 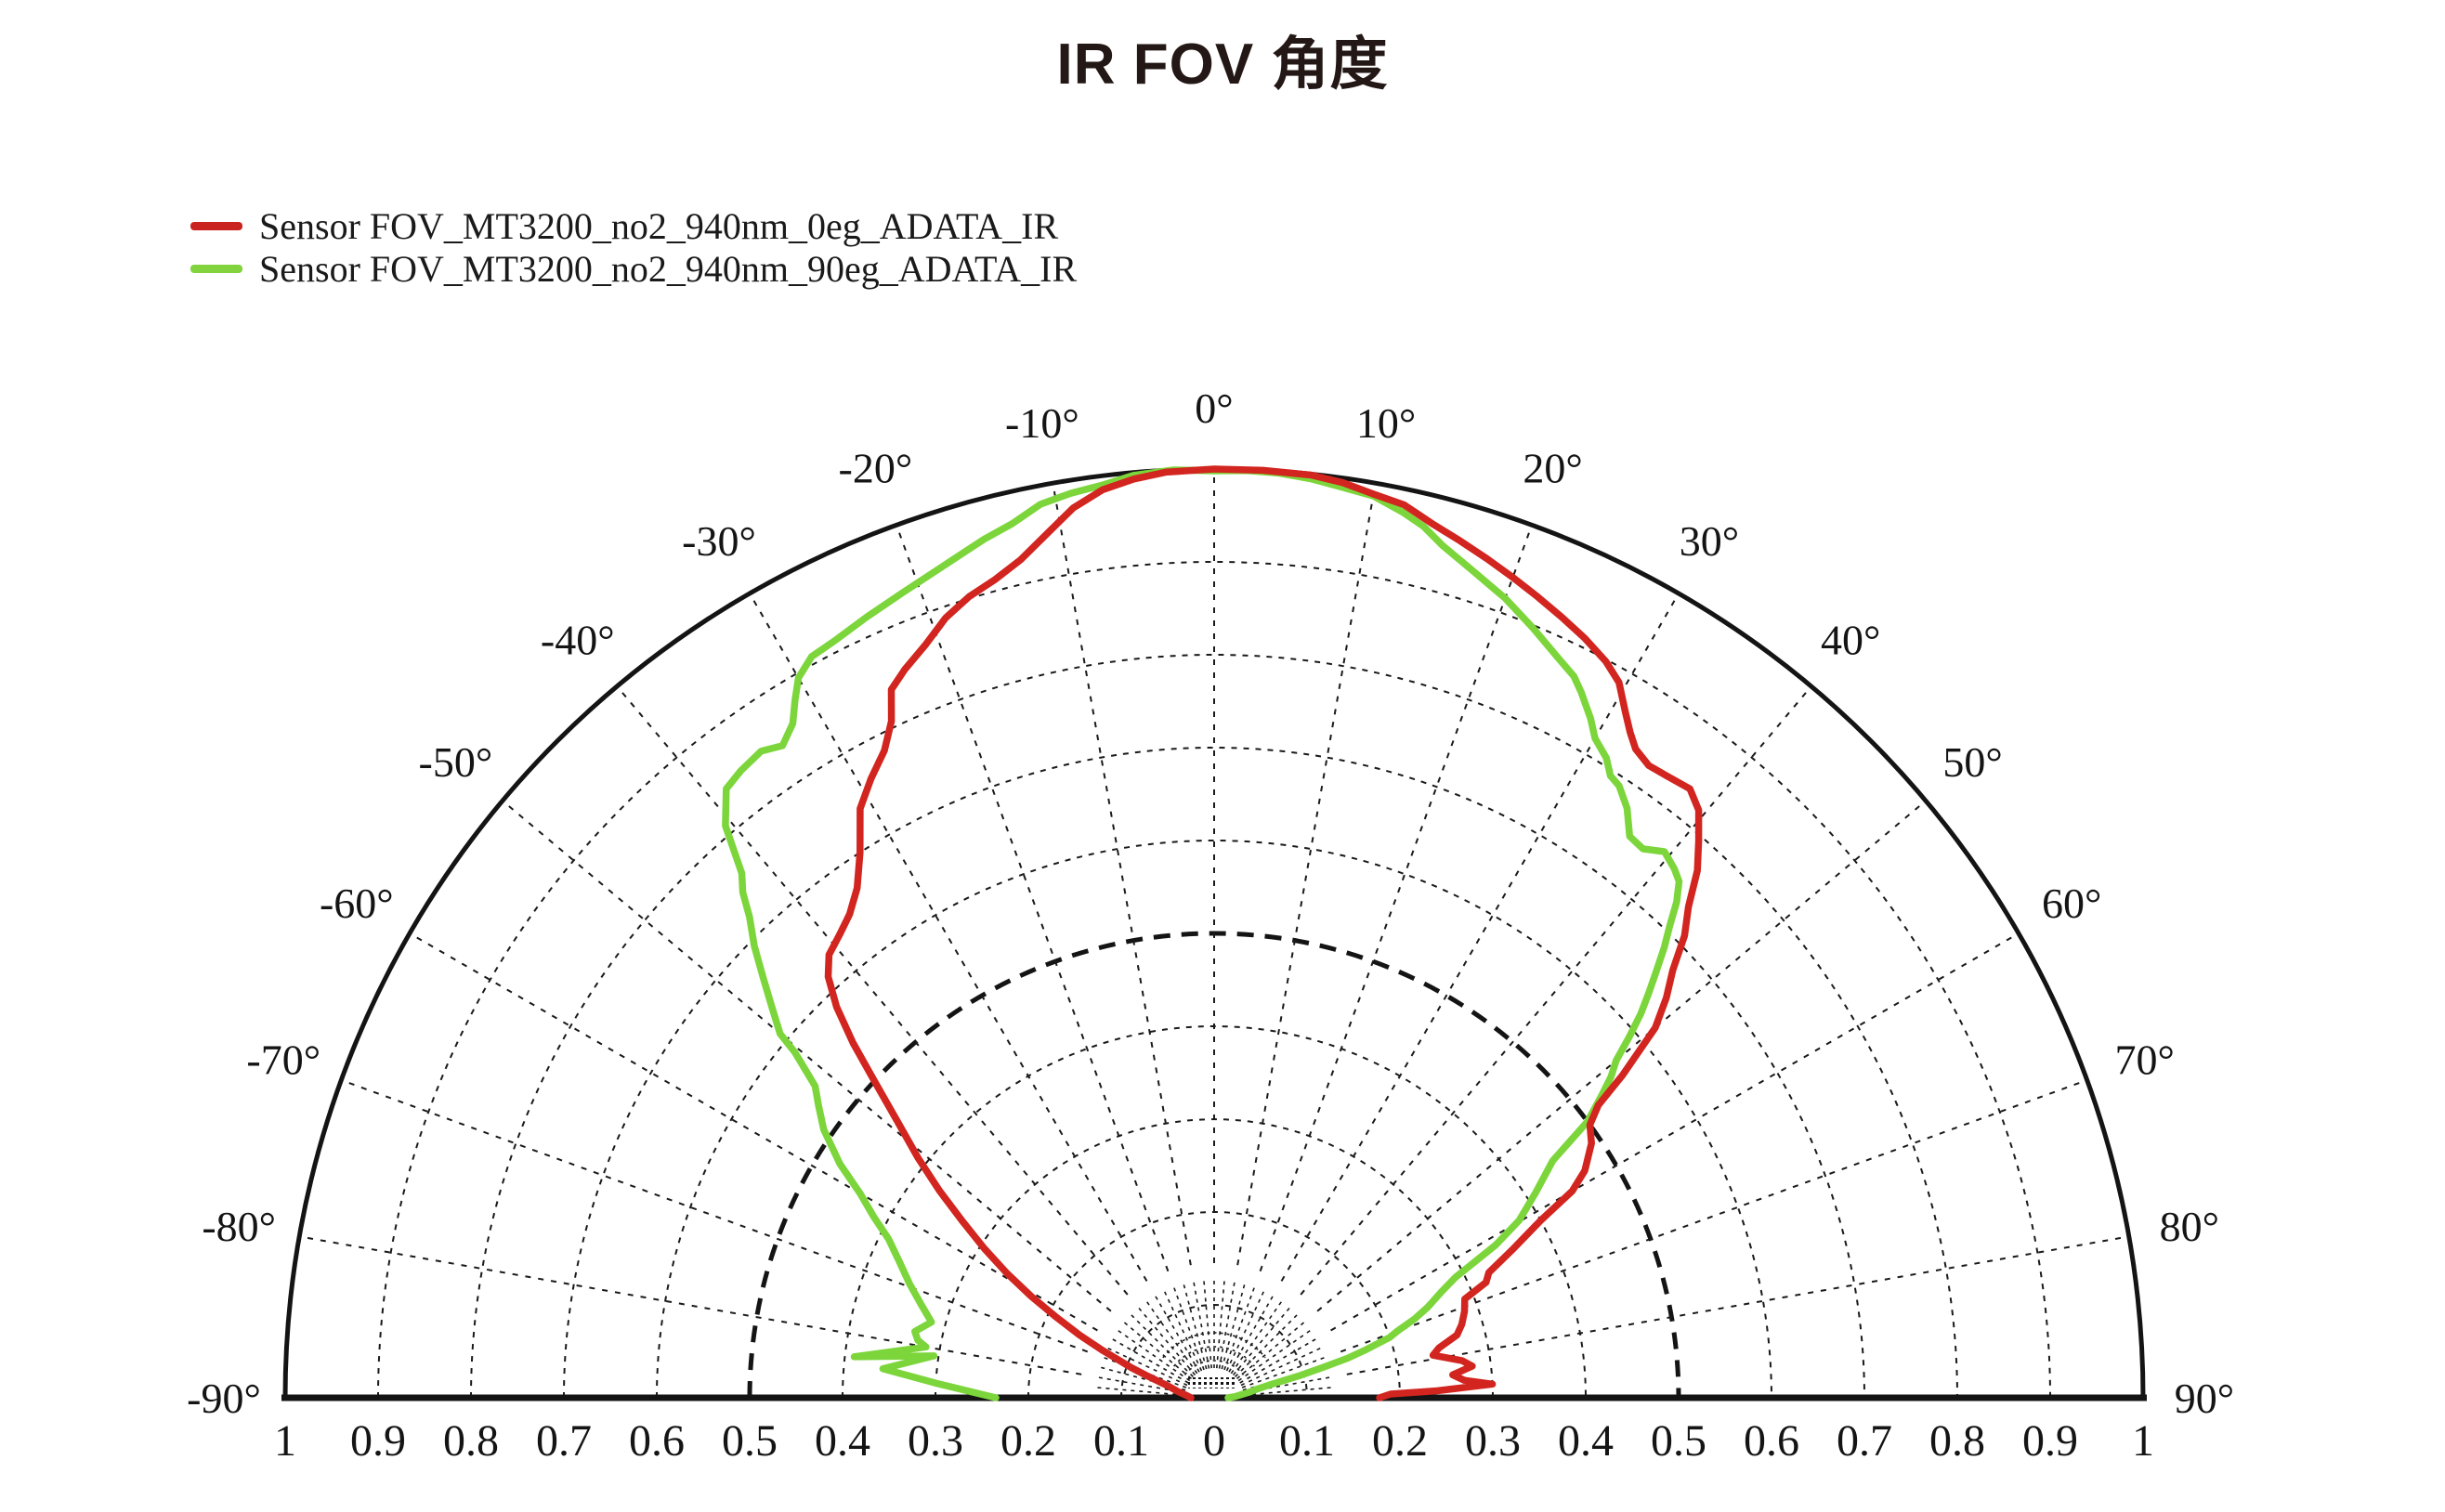 I want to click on legend-swatch-green-icon, so click(x=216, y=269).